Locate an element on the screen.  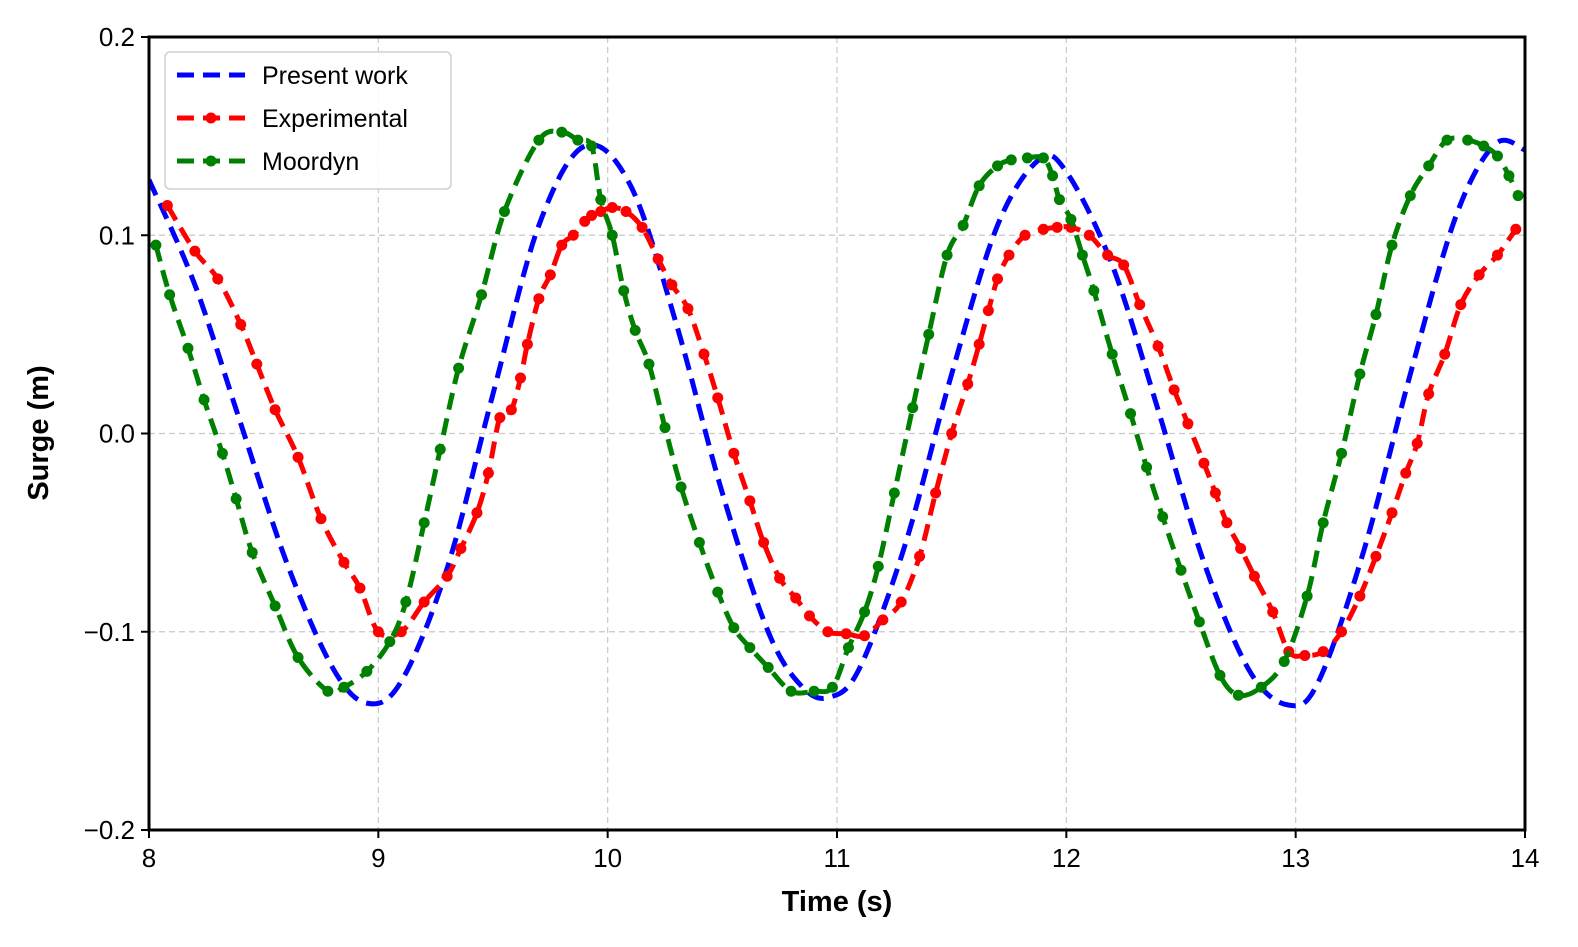
legend-marker-moordyn is located at coordinates (211, 161).